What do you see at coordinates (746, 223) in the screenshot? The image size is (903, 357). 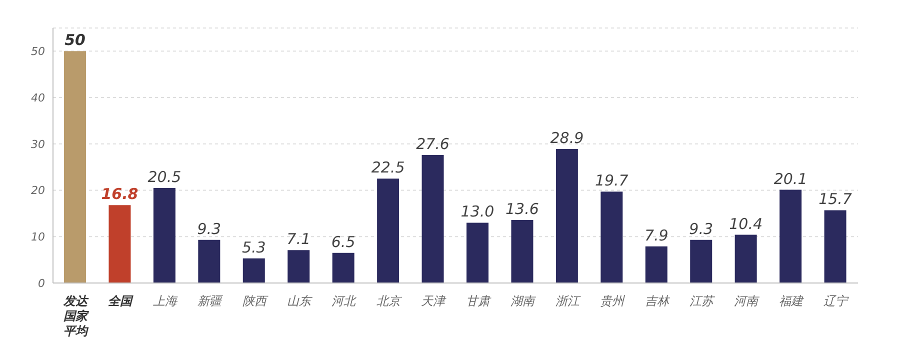 I see `data-label: 10.4` at bounding box center [746, 223].